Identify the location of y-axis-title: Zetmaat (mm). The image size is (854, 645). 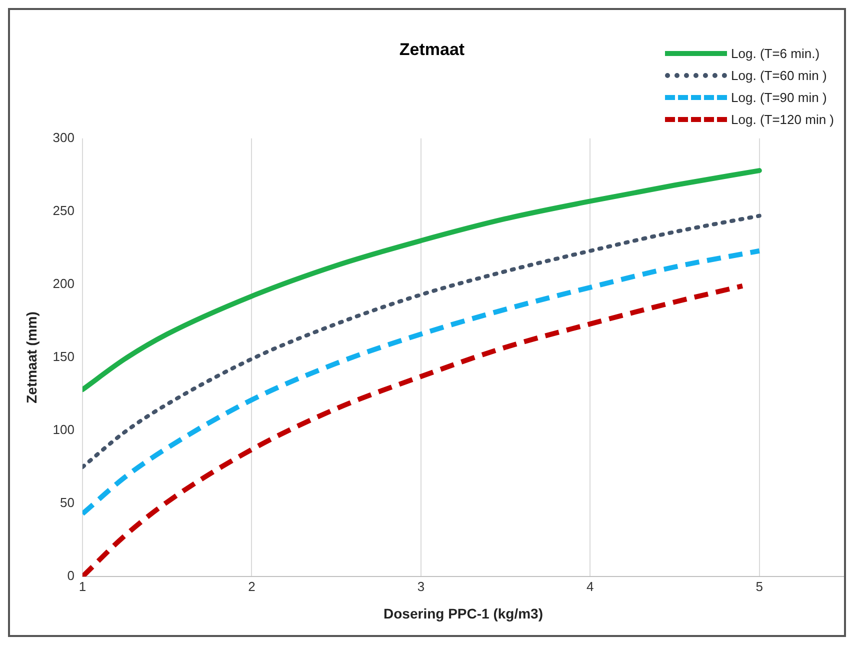
(31, 358).